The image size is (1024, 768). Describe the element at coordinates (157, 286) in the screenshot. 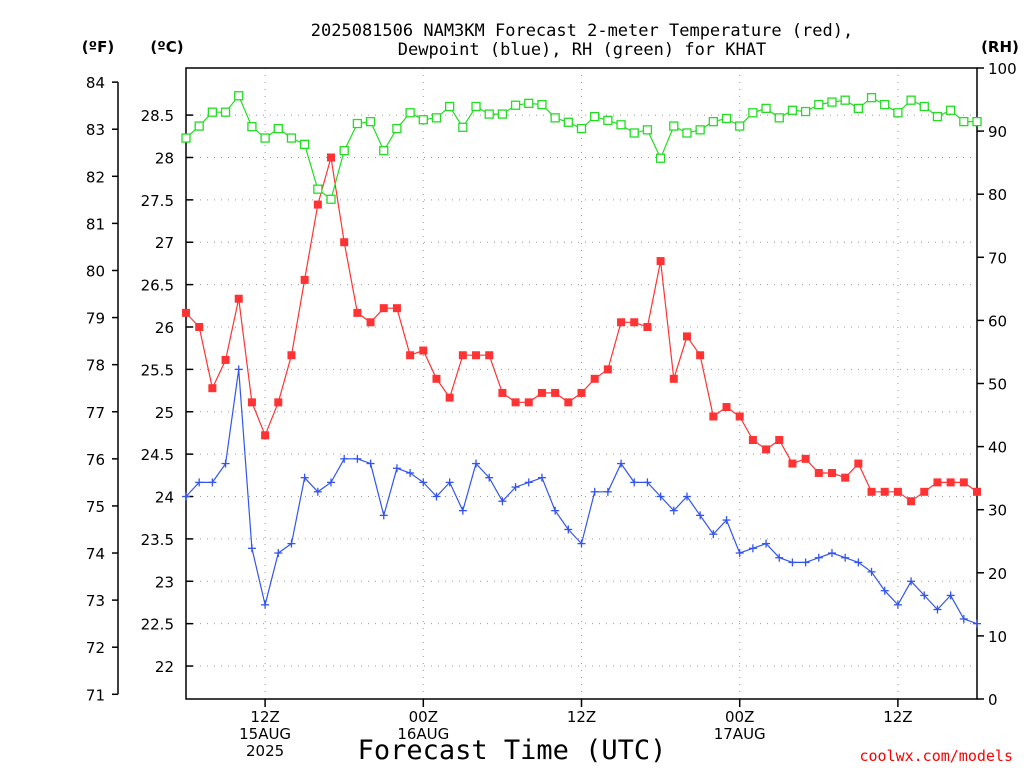

I see `celsius-tick-label: 26.5` at that location.